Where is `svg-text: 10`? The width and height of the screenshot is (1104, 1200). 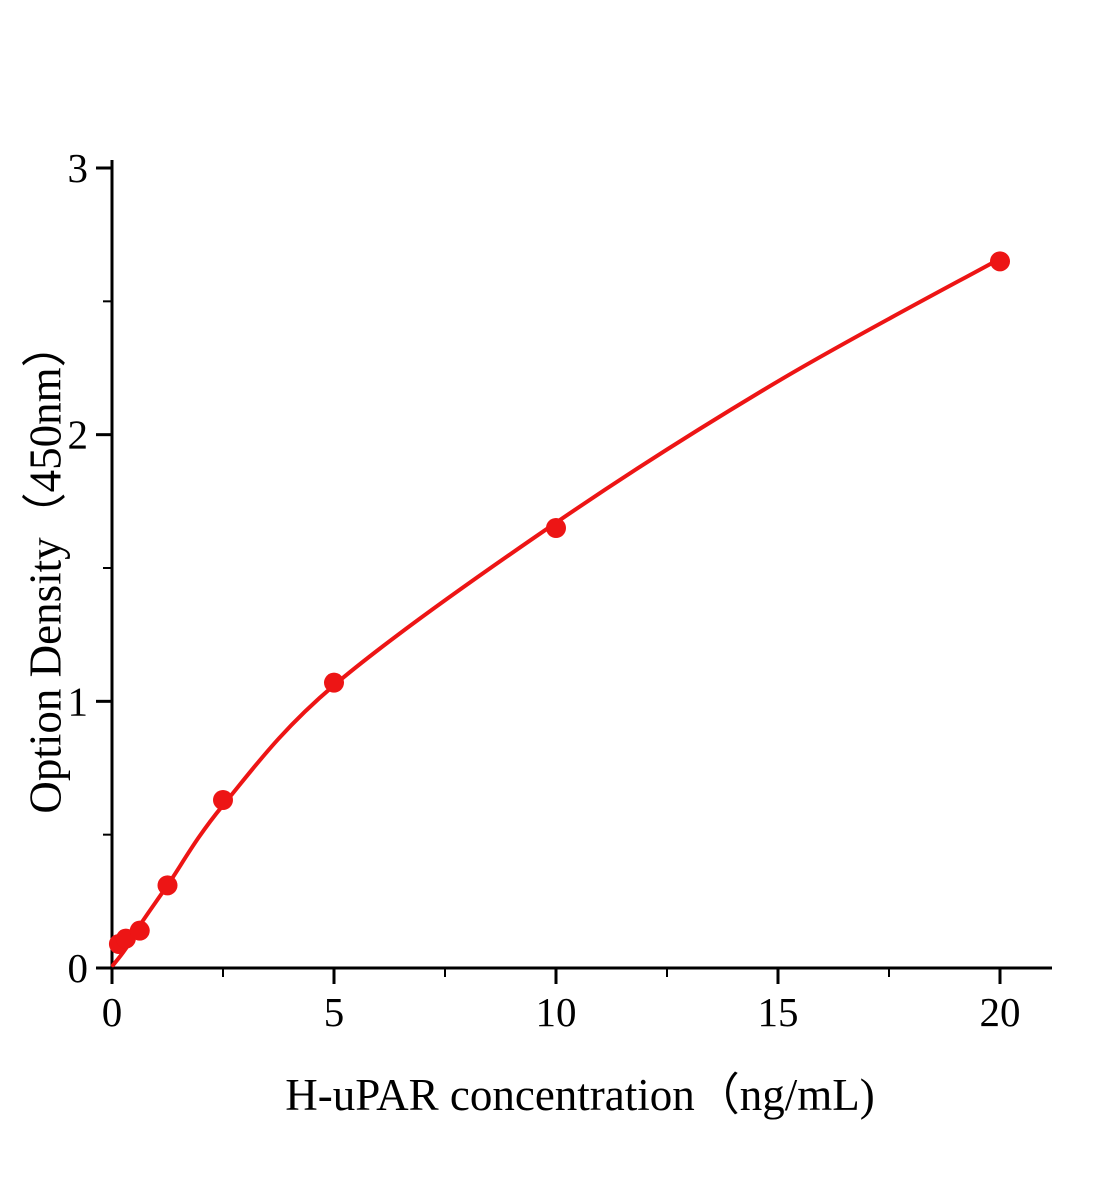 svg-text: 10 is located at coordinates (556, 1012).